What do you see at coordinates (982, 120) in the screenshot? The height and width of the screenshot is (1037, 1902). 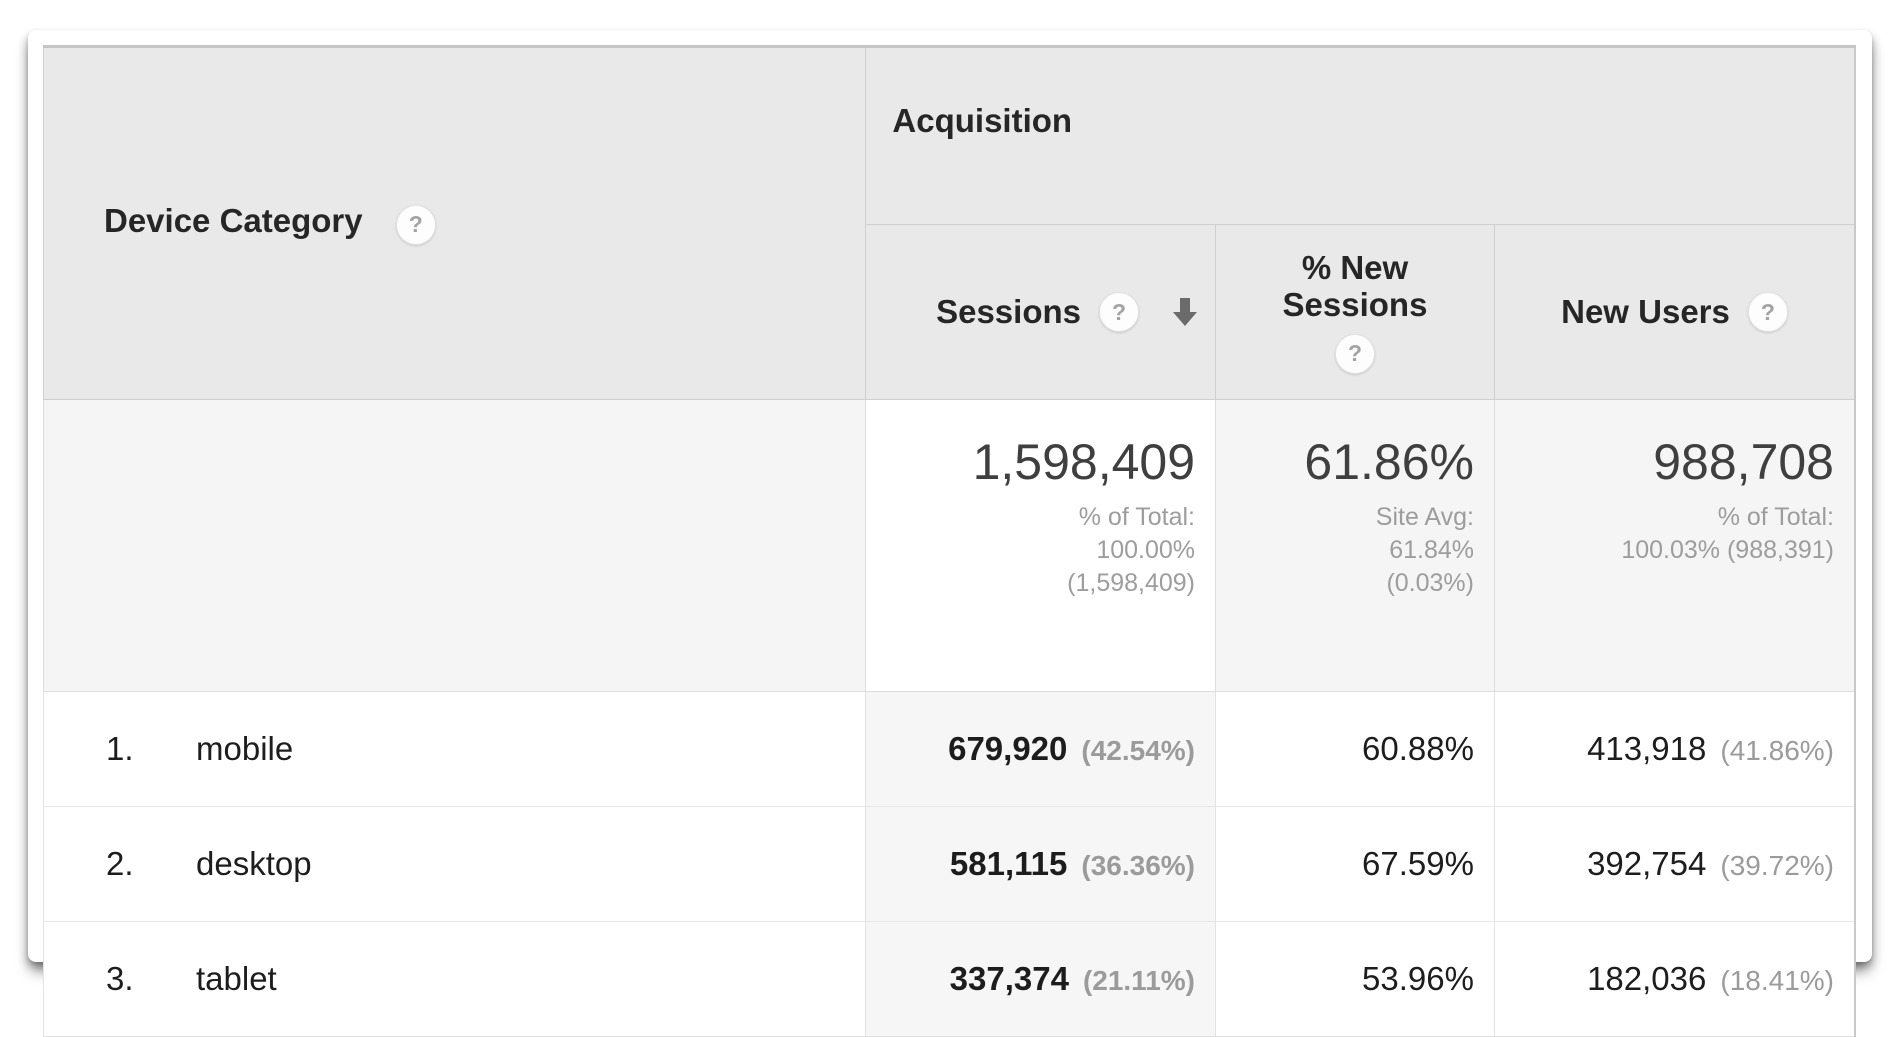 I see `acquisition-label: Acquisition` at bounding box center [982, 120].